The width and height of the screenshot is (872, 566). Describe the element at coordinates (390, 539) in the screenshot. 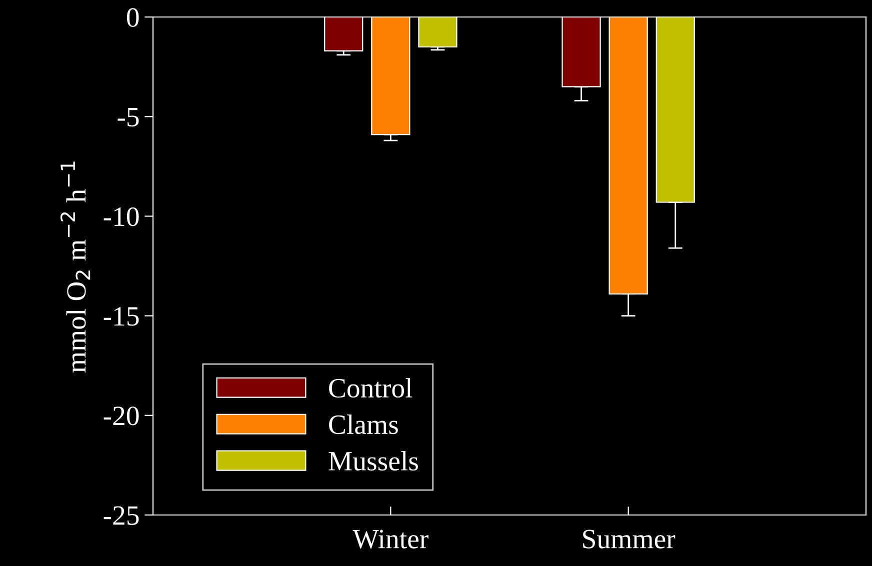

I see `x-tick-label: Winter` at that location.